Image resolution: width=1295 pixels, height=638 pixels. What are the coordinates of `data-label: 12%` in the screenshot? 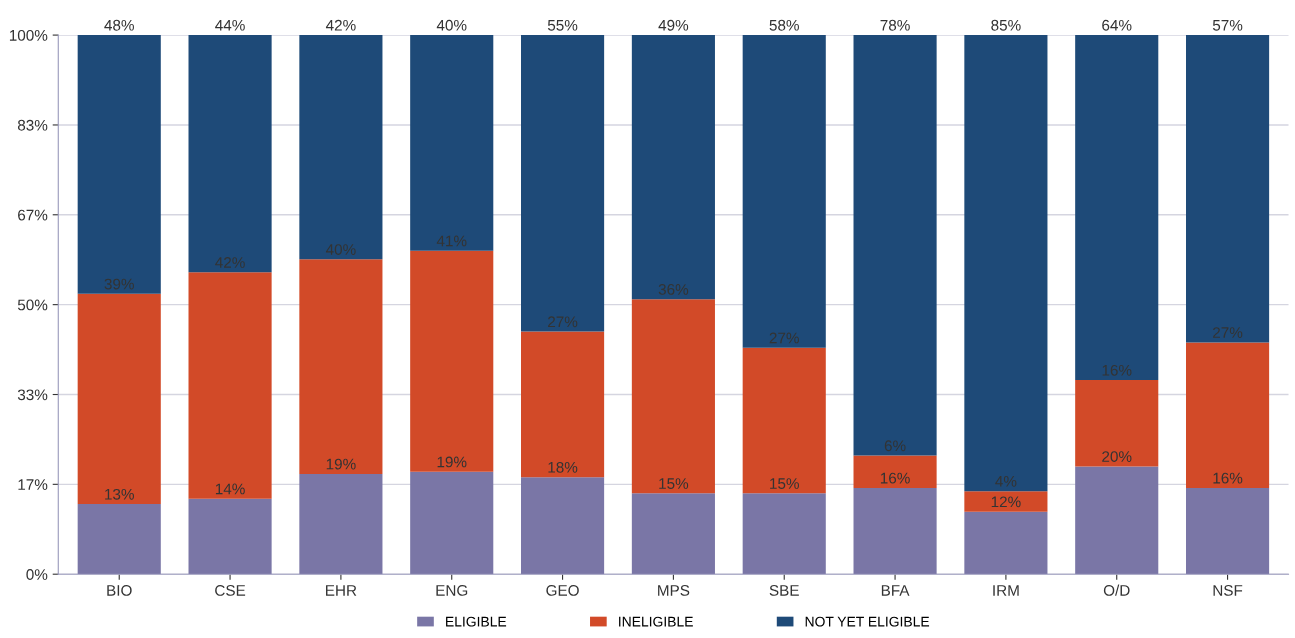 It's located at (1006, 502).